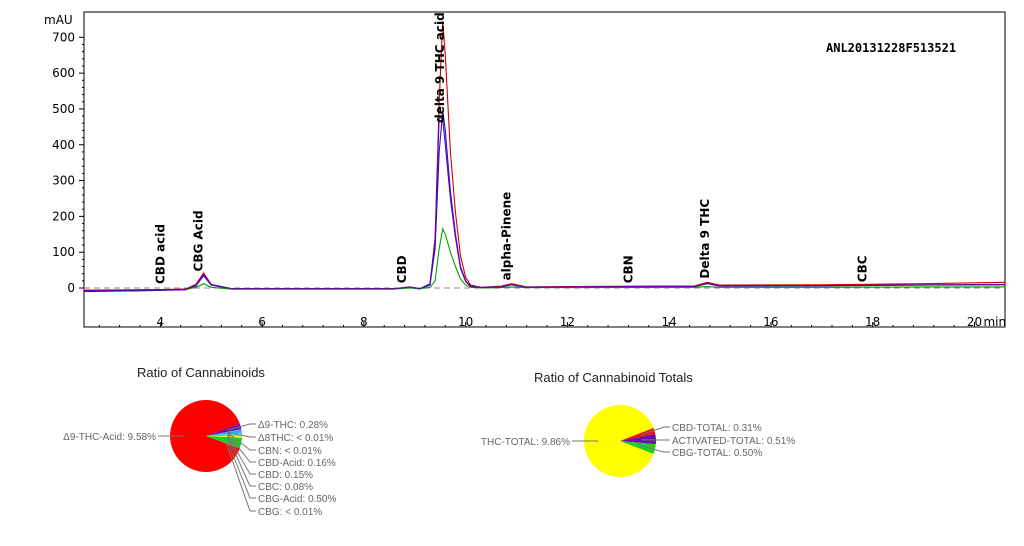  I want to click on x-tick-label-12: 12, so click(567, 322).